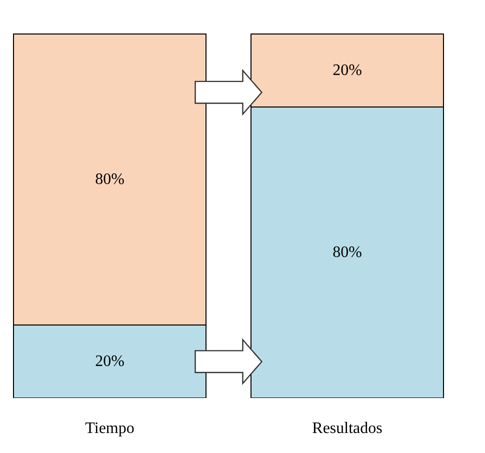 The width and height of the screenshot is (485, 453). Describe the element at coordinates (347, 428) in the screenshot. I see `x-tick-label: Resultados` at that location.